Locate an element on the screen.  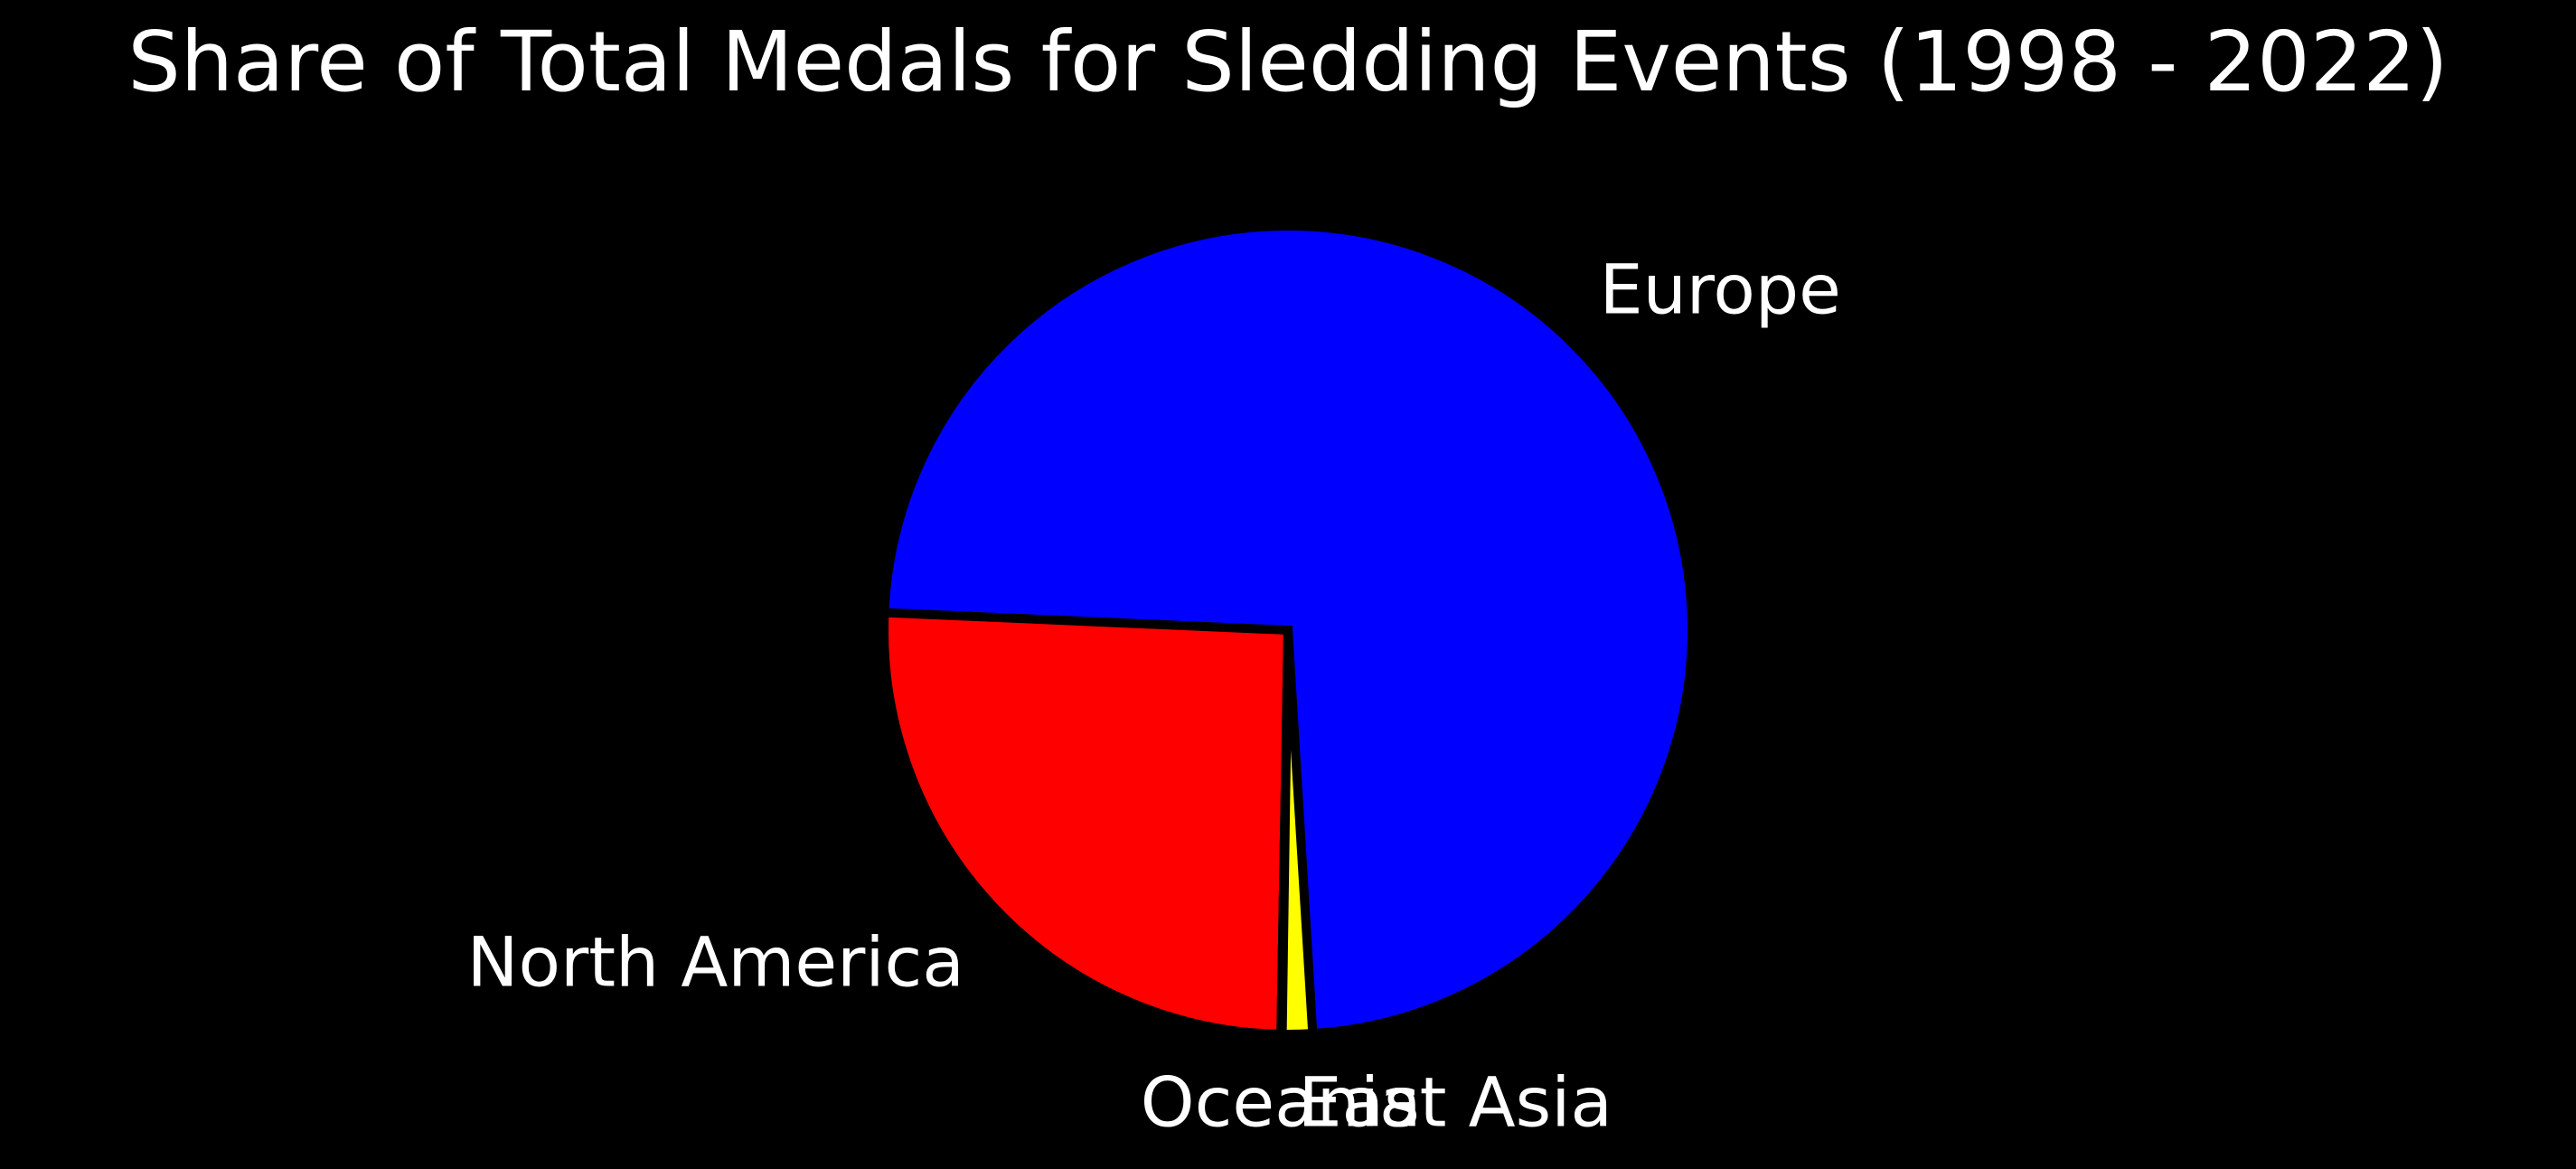
pie-slice-east-asia is located at coordinates (1298, 834).